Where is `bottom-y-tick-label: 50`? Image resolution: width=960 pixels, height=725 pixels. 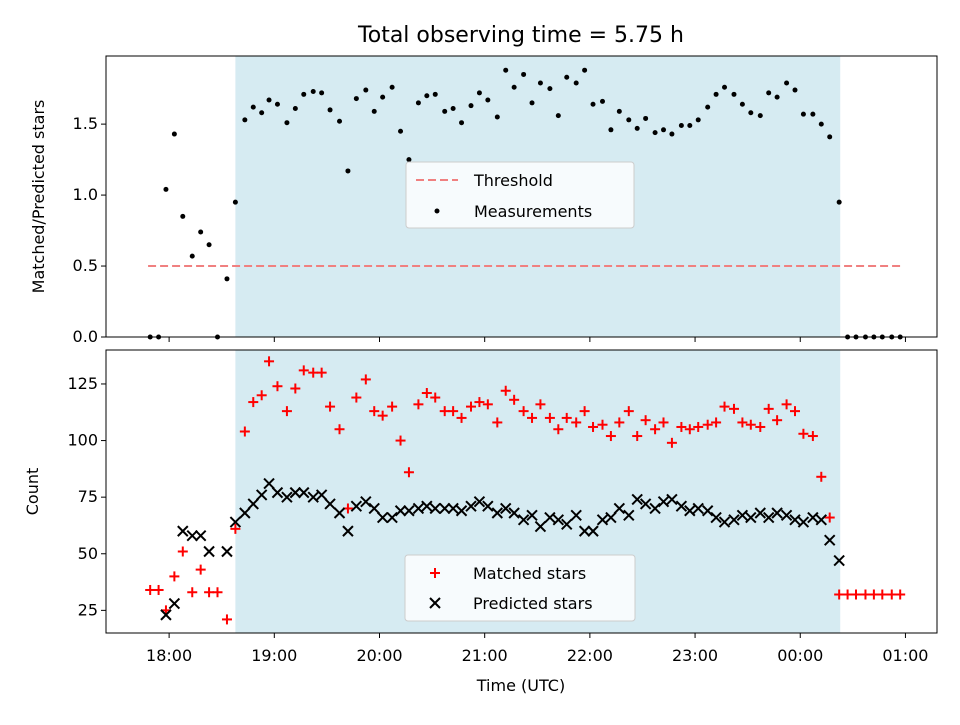
bottom-y-tick-label: 50 is located at coordinates (88, 553).